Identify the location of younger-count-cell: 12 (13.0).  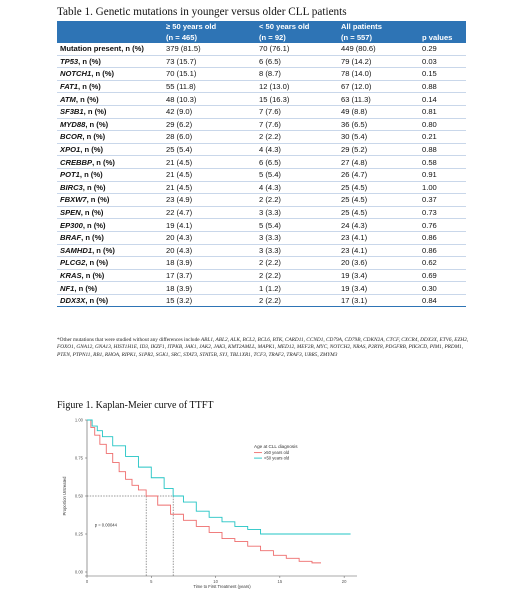
(274, 87).